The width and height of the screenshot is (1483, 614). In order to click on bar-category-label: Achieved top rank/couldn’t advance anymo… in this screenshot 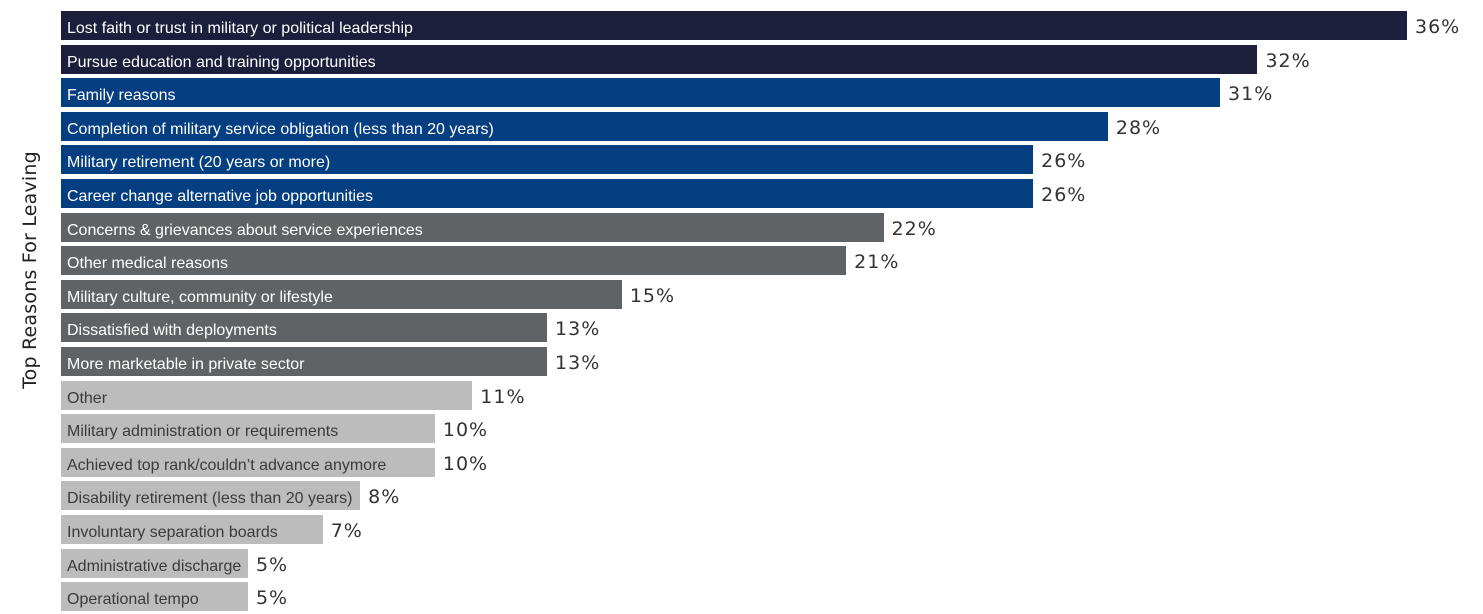, I will do `click(227, 465)`.